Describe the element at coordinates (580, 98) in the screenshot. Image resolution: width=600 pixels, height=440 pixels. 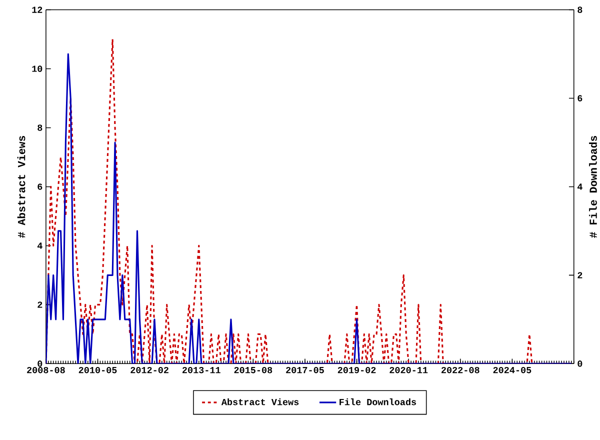
I see `y2-tick-label: 6` at that location.